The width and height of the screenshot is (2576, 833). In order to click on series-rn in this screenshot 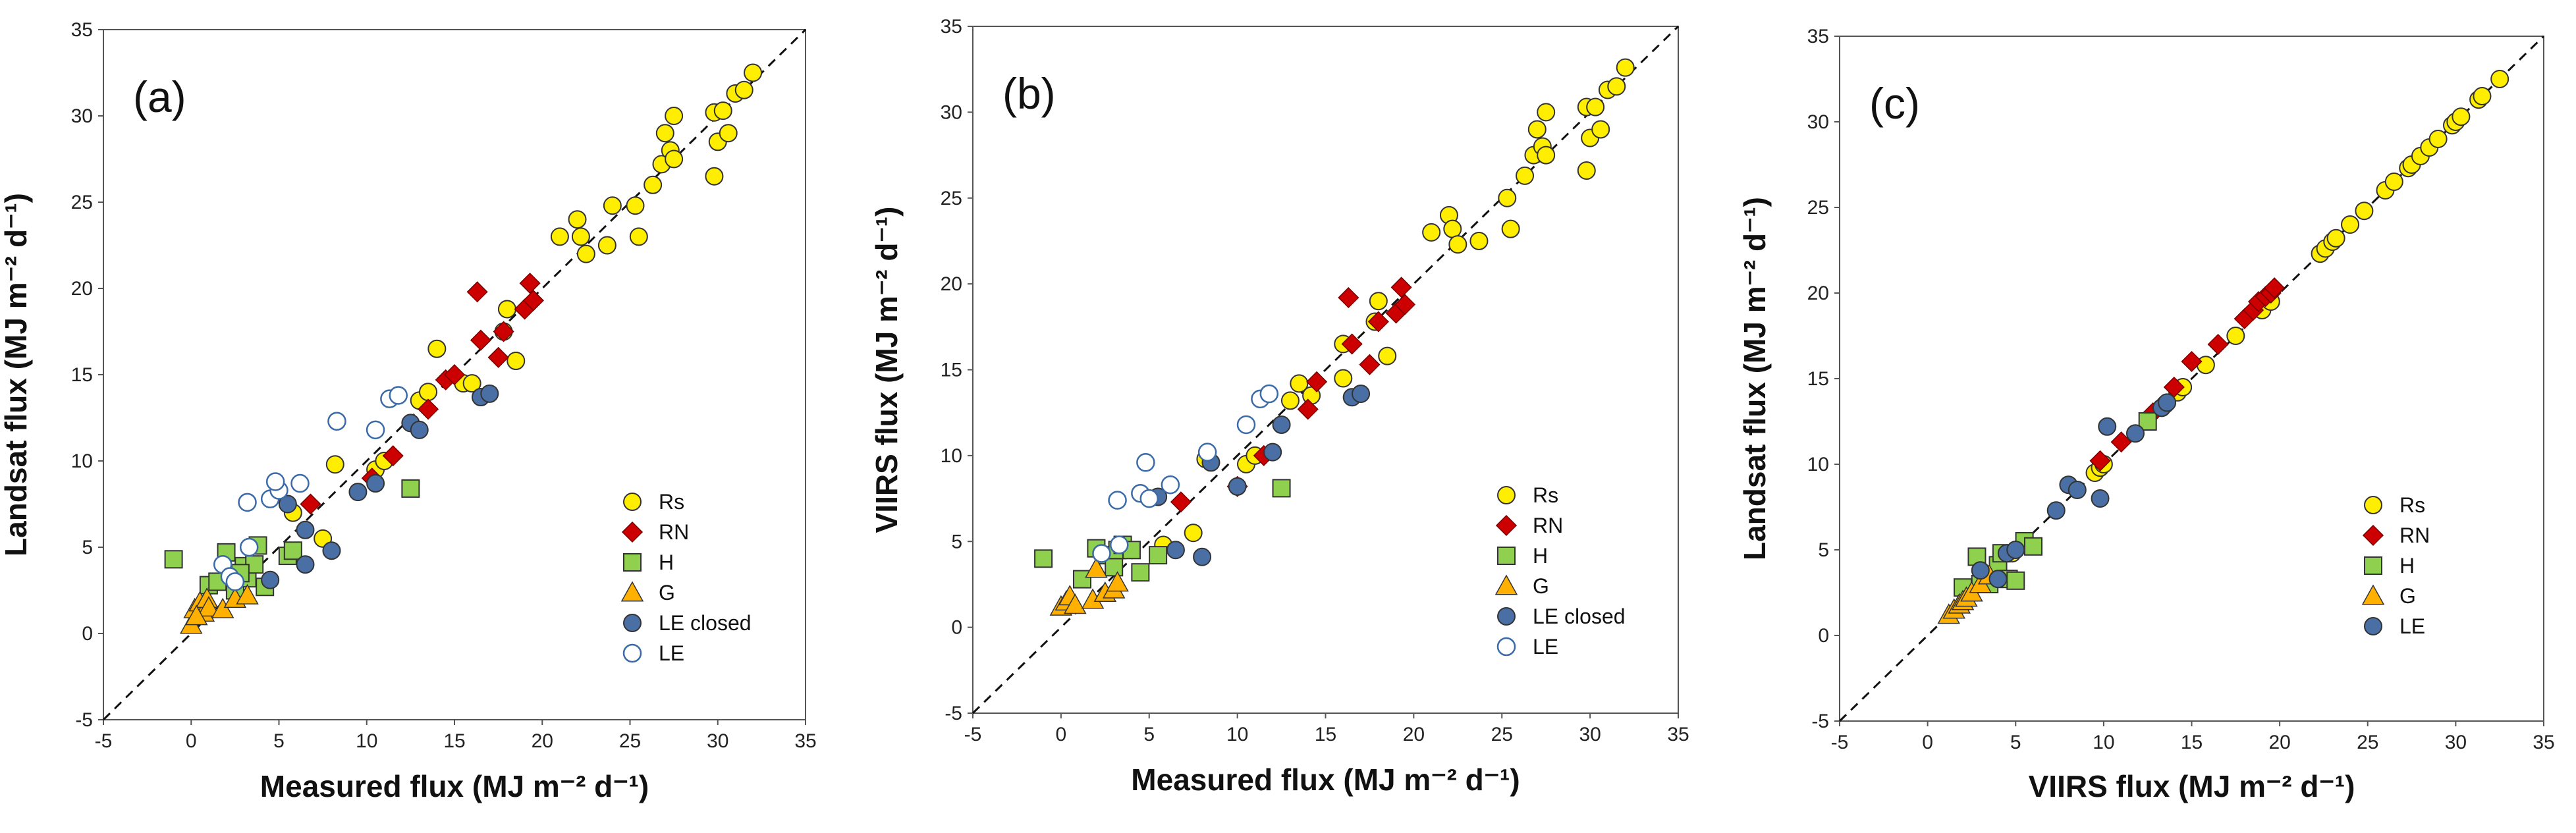, I will do `click(1293, 395)`.